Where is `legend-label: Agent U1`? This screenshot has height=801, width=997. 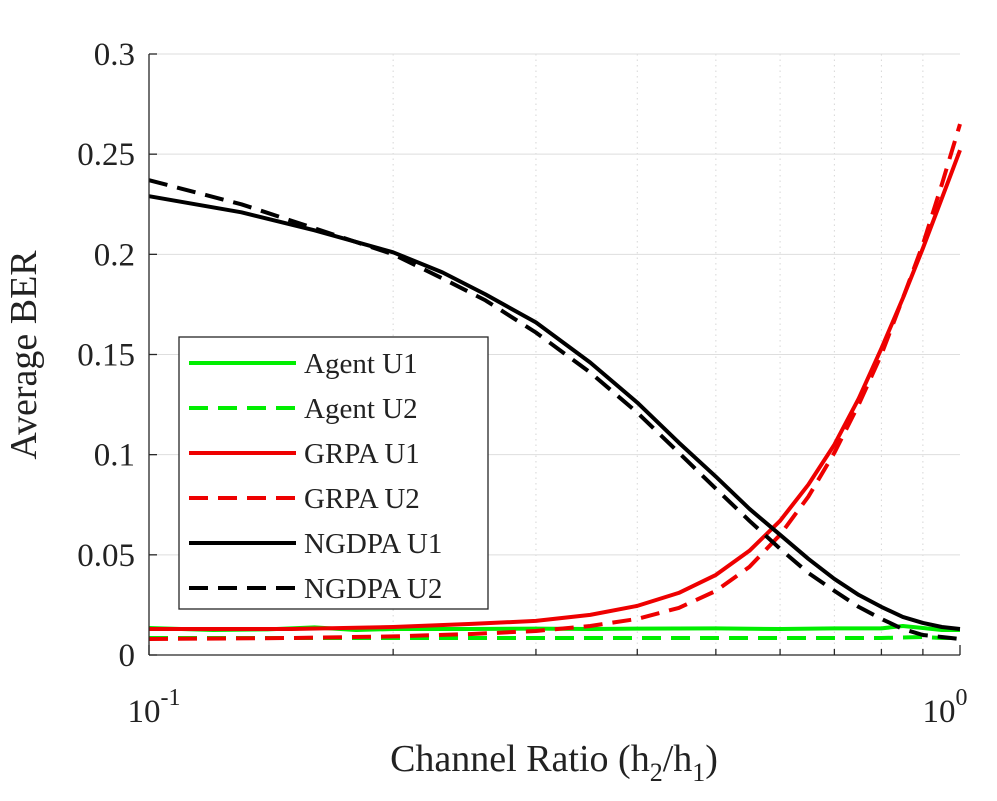
legend-label: Agent U1 is located at coordinates (361, 364).